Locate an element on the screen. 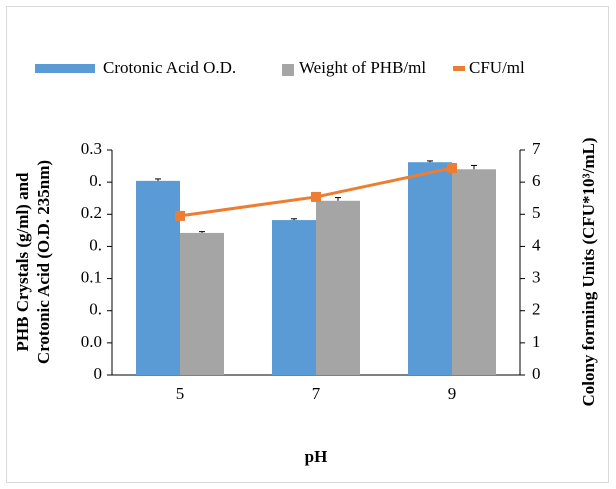  y-axis-title: PHB Crystals (g/ml) and is located at coordinates (22, 262).